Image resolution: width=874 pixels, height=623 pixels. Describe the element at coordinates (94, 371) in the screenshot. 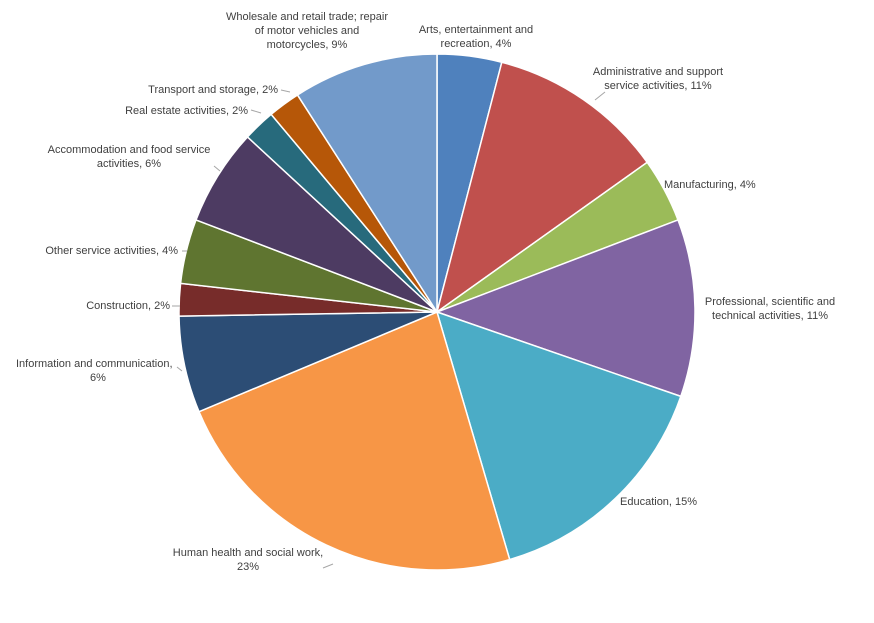

I see `data-label-information-and-communication: Information and communication, 6%` at that location.